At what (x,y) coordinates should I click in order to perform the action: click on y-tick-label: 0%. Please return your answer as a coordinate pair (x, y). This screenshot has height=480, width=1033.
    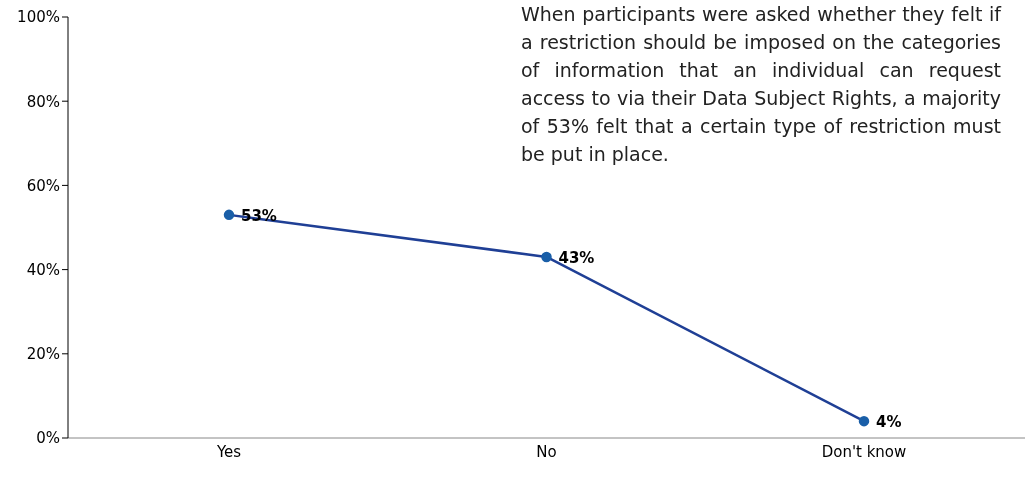
    Looking at the image, I should click on (48, 438).